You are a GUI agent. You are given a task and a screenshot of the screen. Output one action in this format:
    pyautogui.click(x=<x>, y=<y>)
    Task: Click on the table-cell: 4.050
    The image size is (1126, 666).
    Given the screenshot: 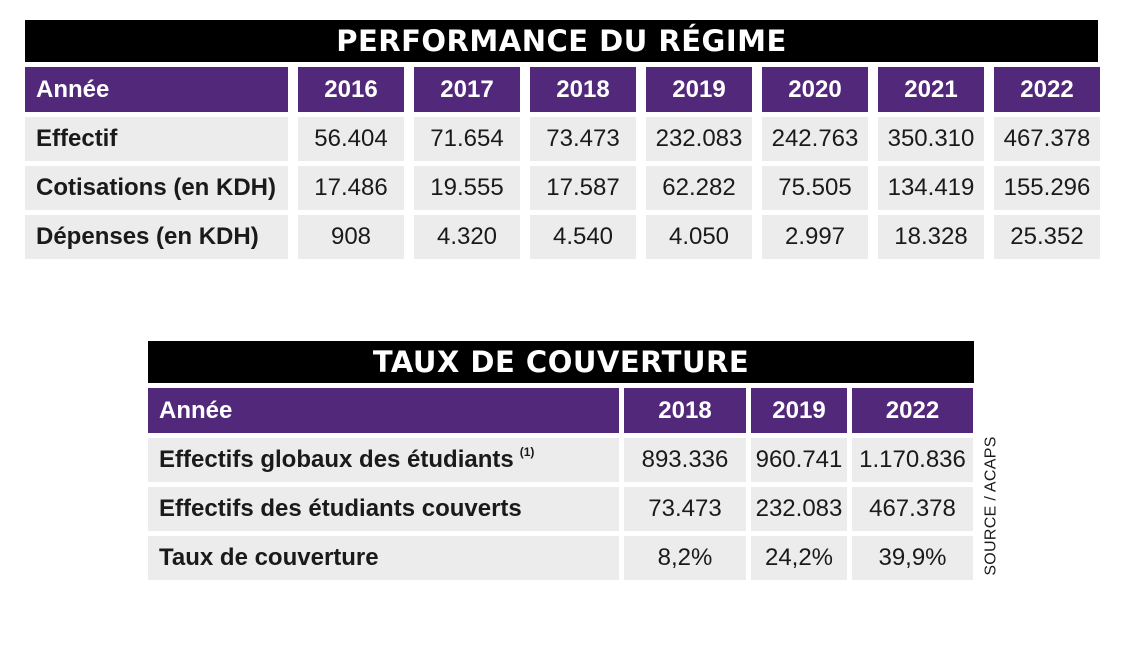 What is the action you would take?
    pyautogui.click(x=699, y=237)
    